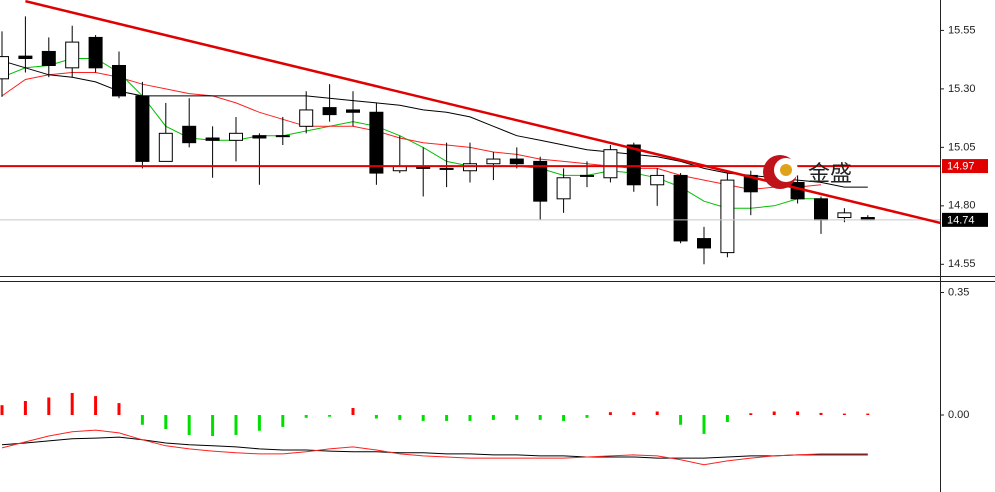 This screenshot has height=492, width=995. Describe the element at coordinates (958, 415) in the screenshot. I see `y-tick-label: 0.00` at that location.